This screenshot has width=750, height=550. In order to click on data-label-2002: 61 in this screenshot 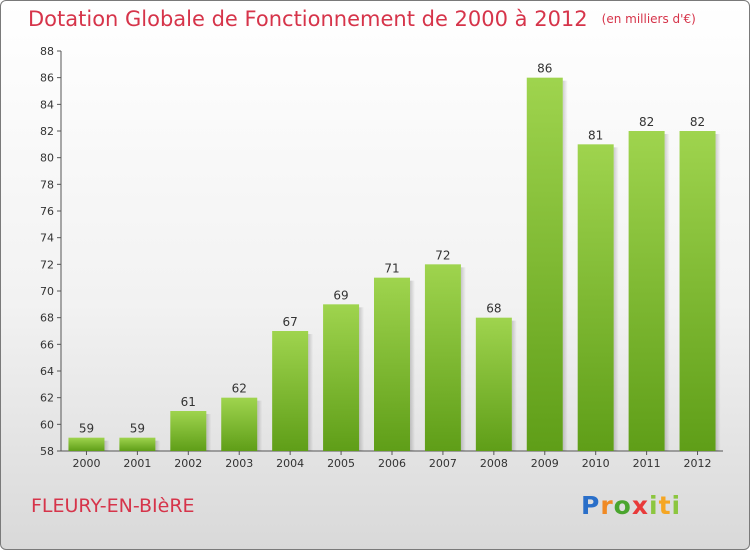, I will do `click(188, 402)`.